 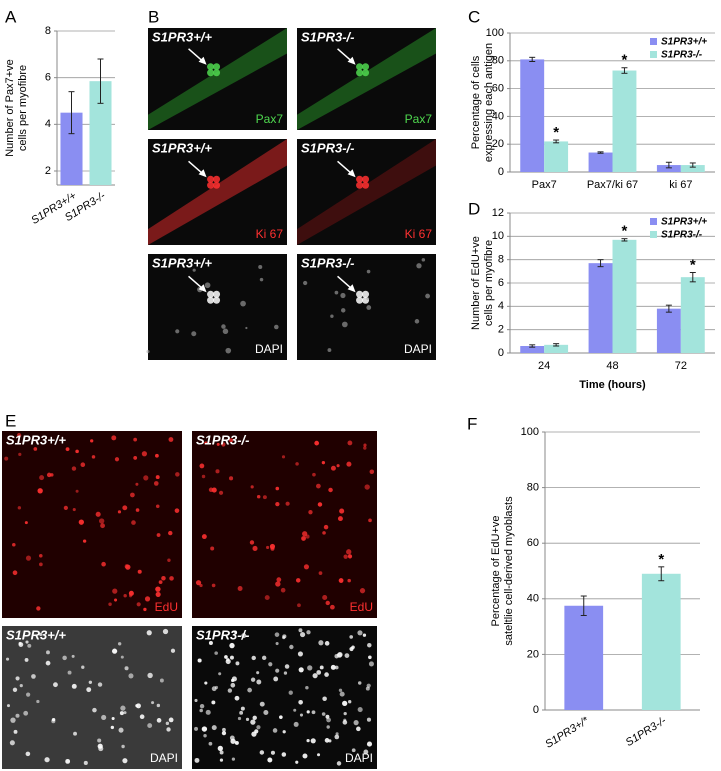 I want to click on panel-letter: F, so click(x=472, y=423).